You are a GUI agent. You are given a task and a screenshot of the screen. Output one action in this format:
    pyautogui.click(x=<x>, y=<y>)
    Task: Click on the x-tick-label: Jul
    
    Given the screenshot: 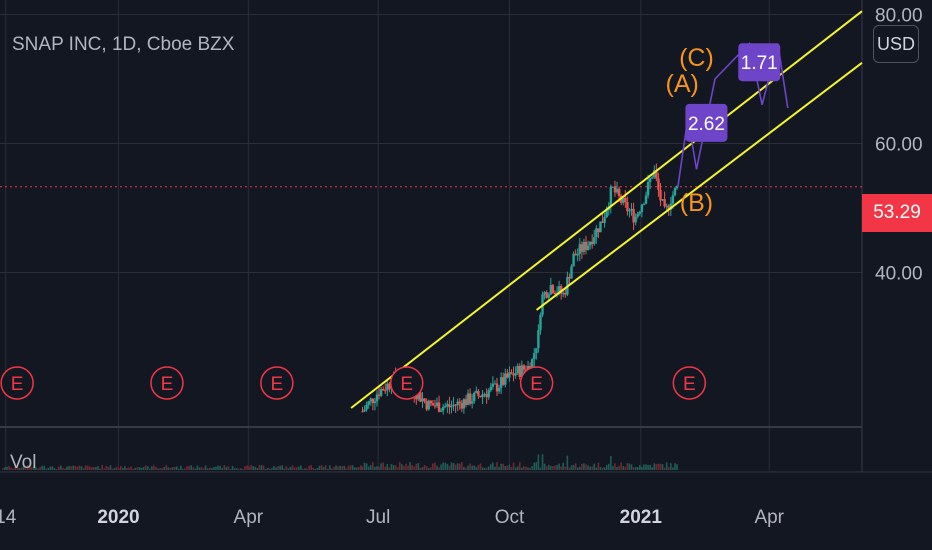 What is the action you would take?
    pyautogui.click(x=378, y=517)
    